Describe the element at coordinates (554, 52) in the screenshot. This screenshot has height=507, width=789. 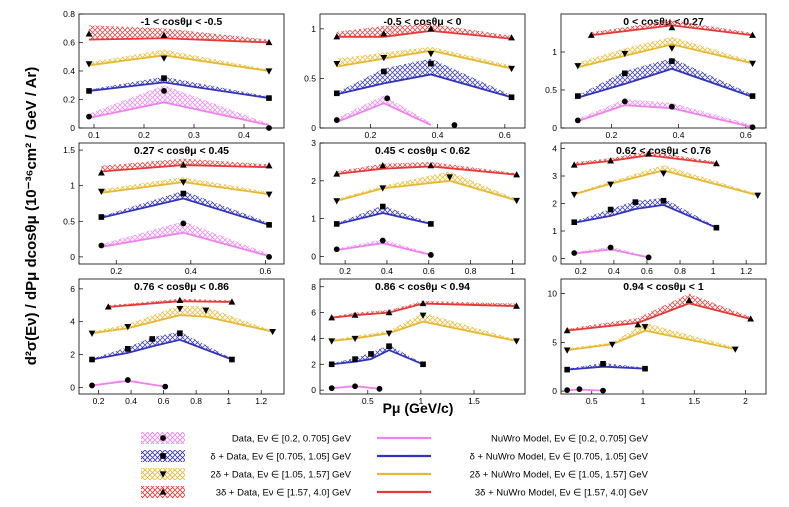
I see `y-tick-label: 1` at that location.